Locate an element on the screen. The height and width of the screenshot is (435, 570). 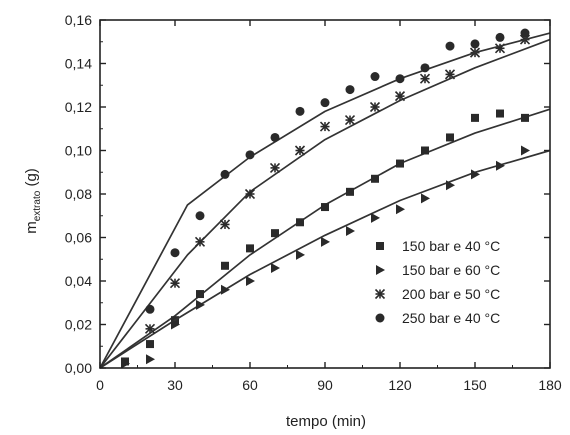
y-tick-label: 0,00 is located at coordinates (78, 368).